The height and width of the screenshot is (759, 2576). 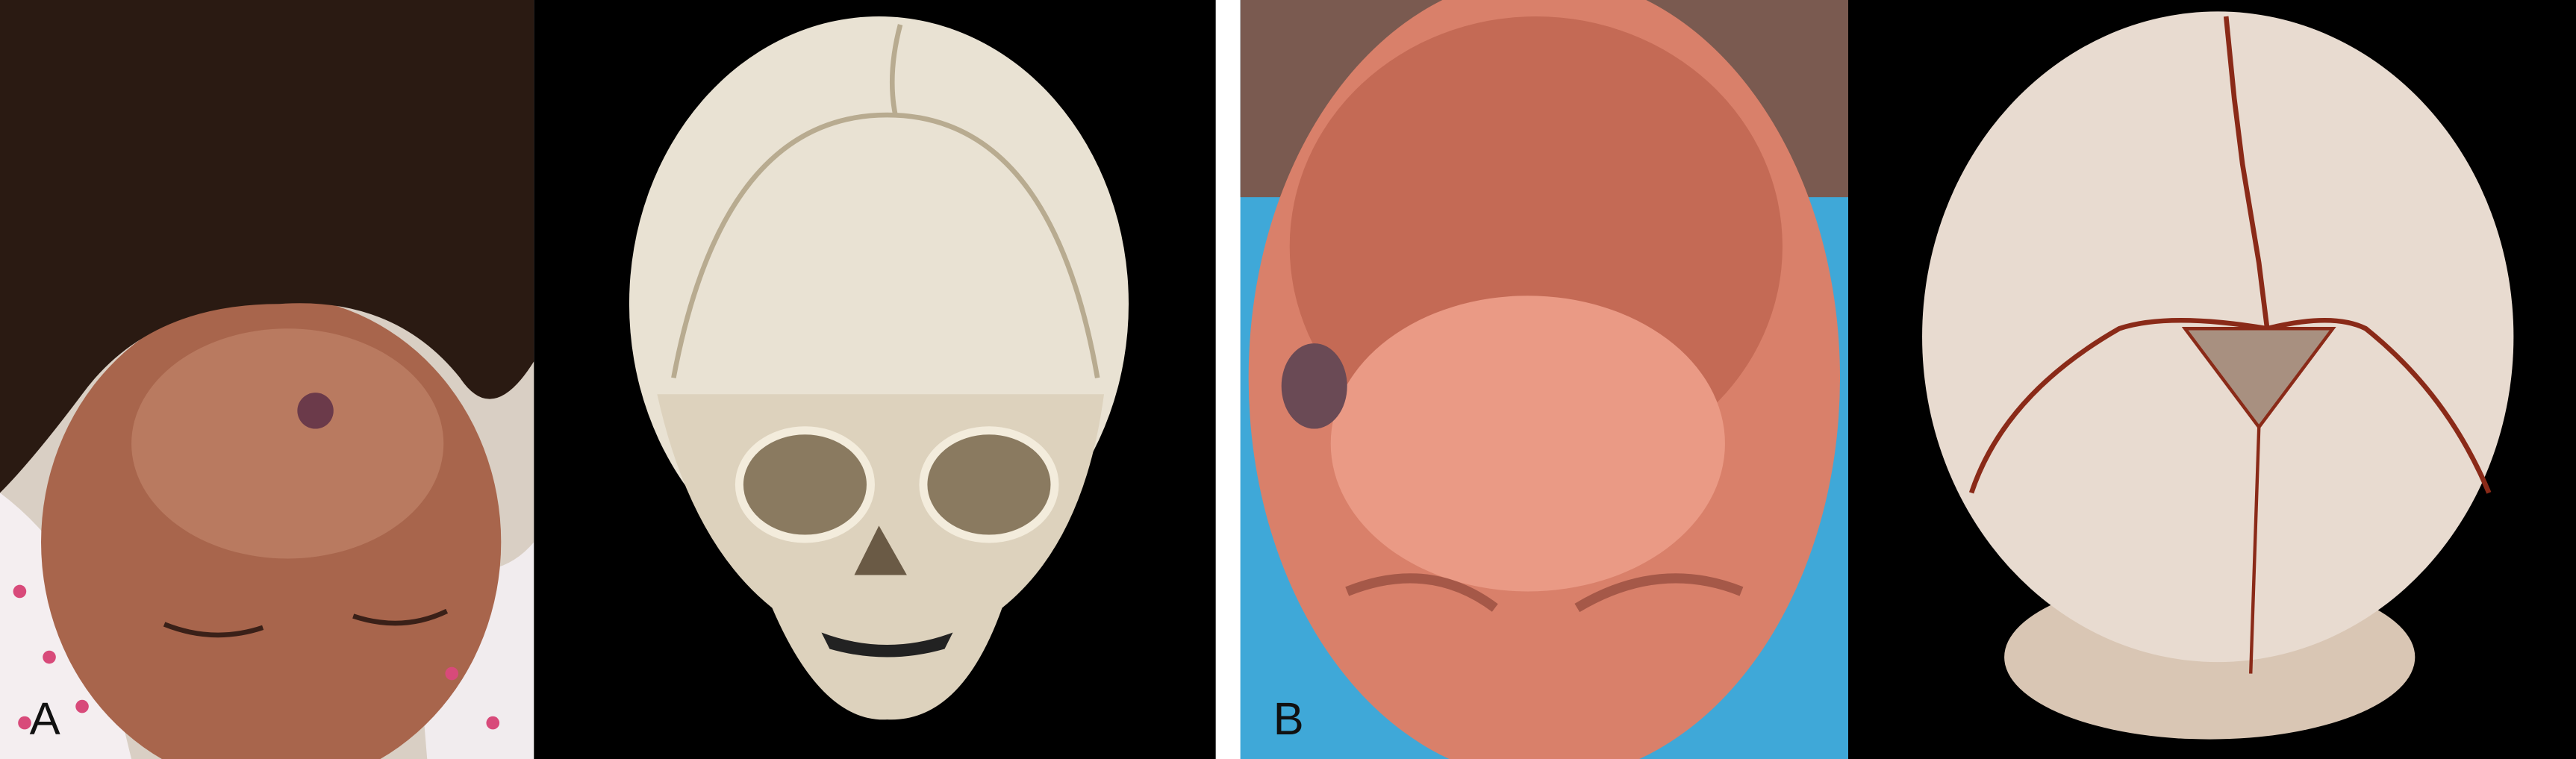 What do you see at coordinates (267, 246) in the screenshot?
I see `hair` at bounding box center [267, 246].